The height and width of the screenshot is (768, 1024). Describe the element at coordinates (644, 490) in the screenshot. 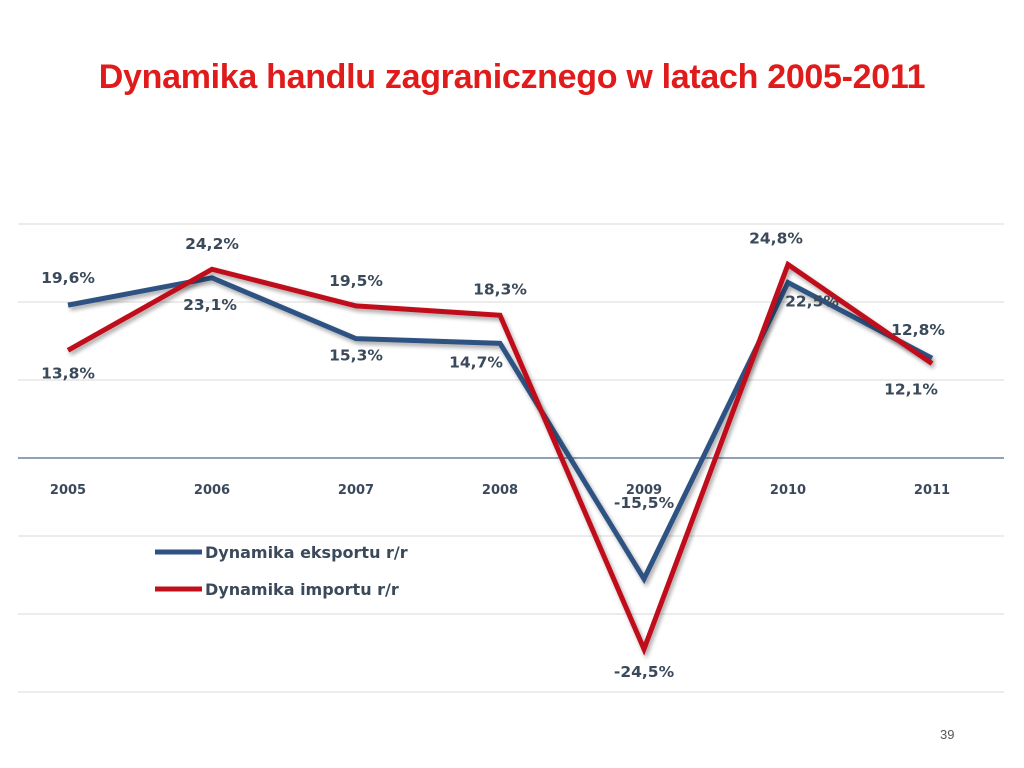

I see `x-tick-label: 2009` at that location.